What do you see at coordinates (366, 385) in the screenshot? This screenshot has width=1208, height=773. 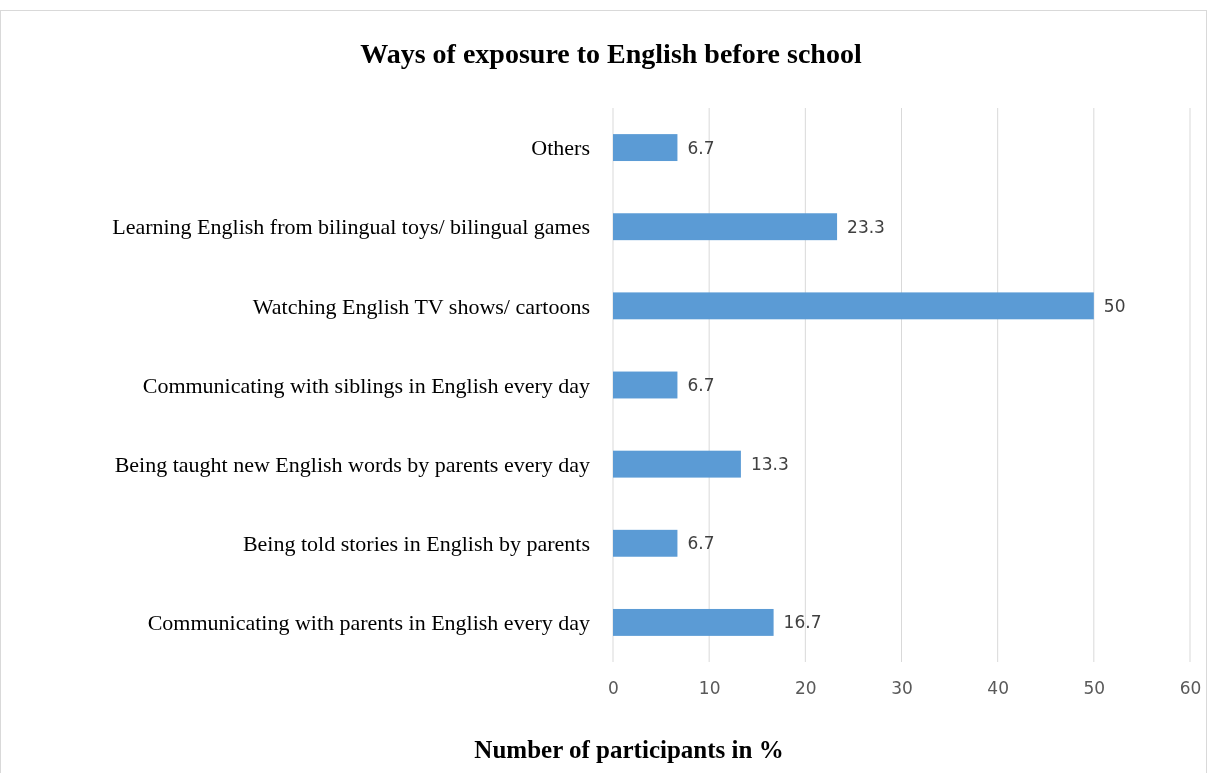 I see `y-tick-label: Communicating with siblings in English every day` at bounding box center [366, 385].